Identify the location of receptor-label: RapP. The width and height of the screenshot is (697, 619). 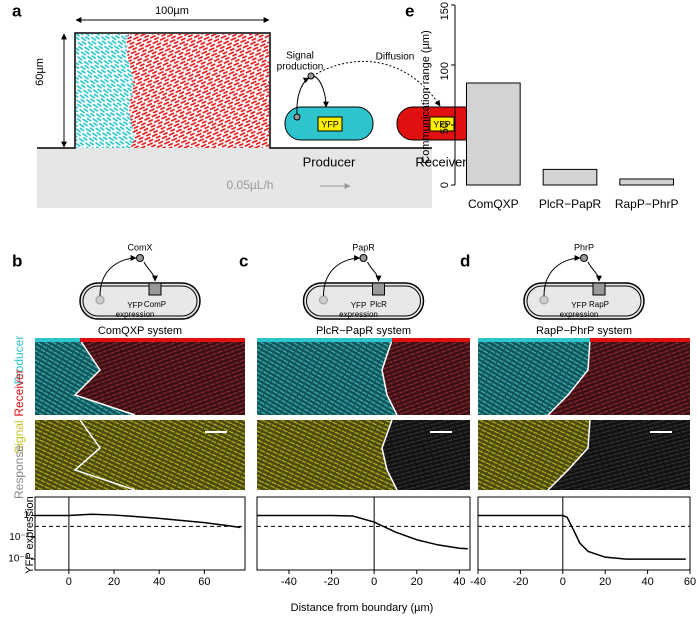
(599, 304).